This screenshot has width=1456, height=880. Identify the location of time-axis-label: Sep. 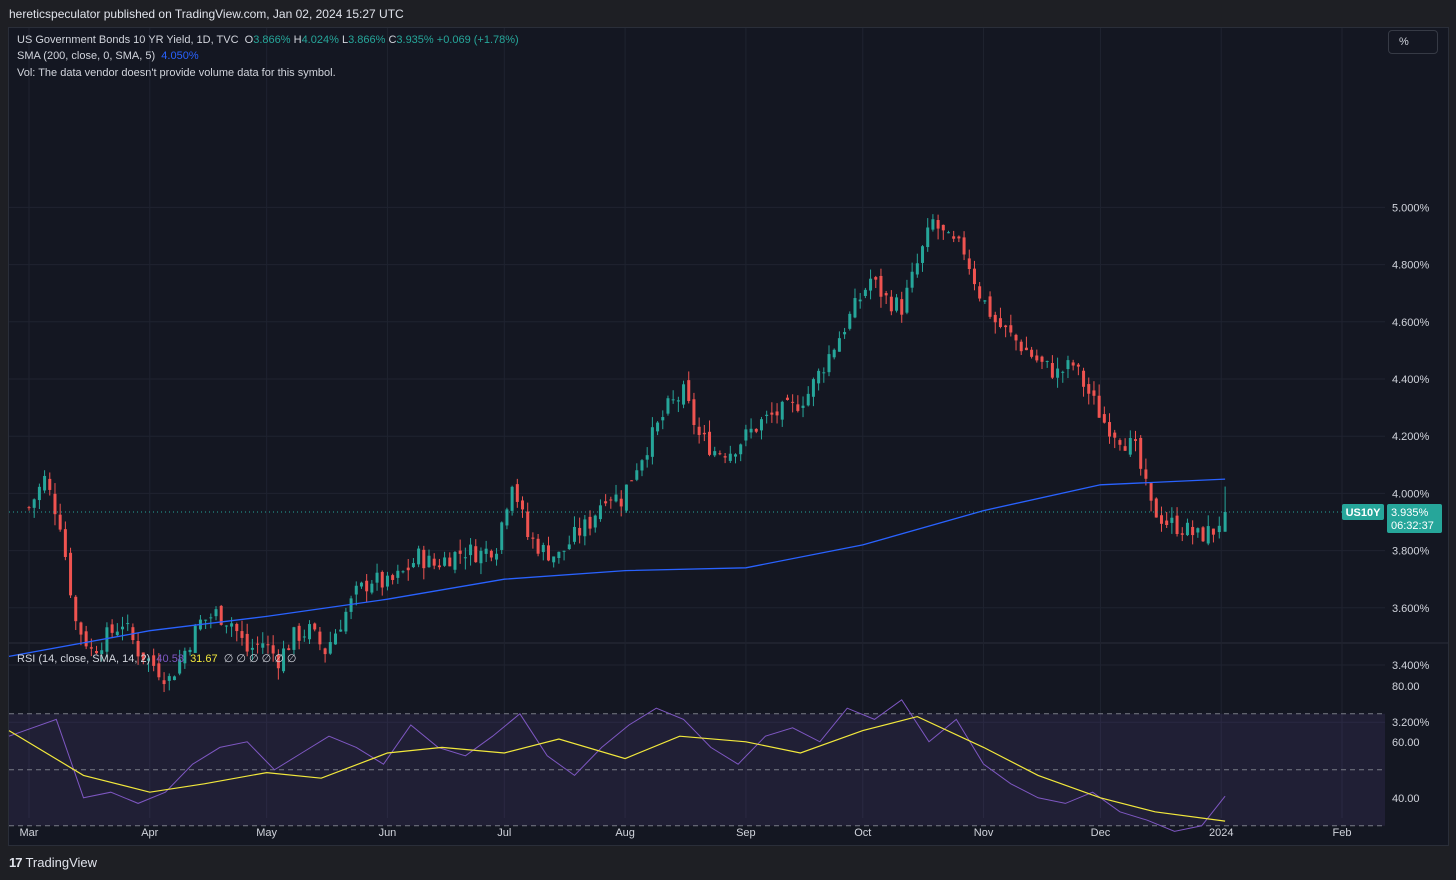
(746, 833).